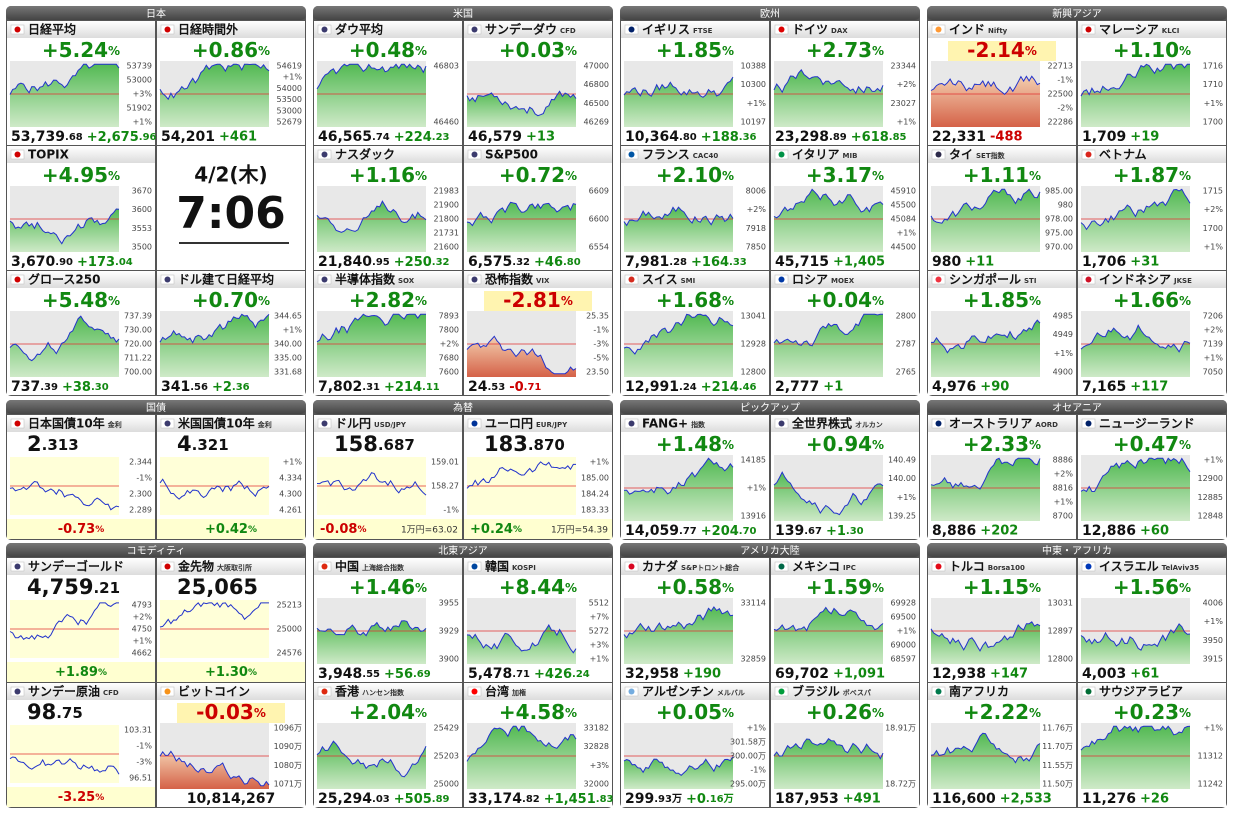 The height and width of the screenshot is (813, 1236). Describe the element at coordinates (839, 31) in the screenshot. I see `tile-sub: DAX` at that location.